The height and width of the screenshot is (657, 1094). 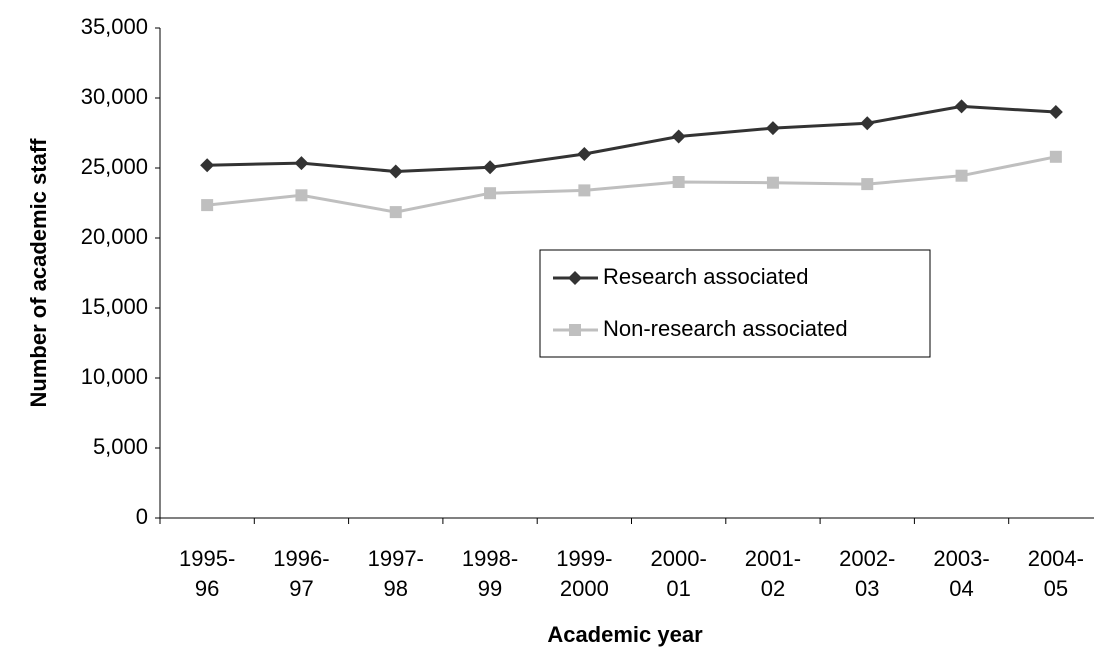 What do you see at coordinates (114, 236) in the screenshot?
I see `y-tick-label: 20,000` at bounding box center [114, 236].